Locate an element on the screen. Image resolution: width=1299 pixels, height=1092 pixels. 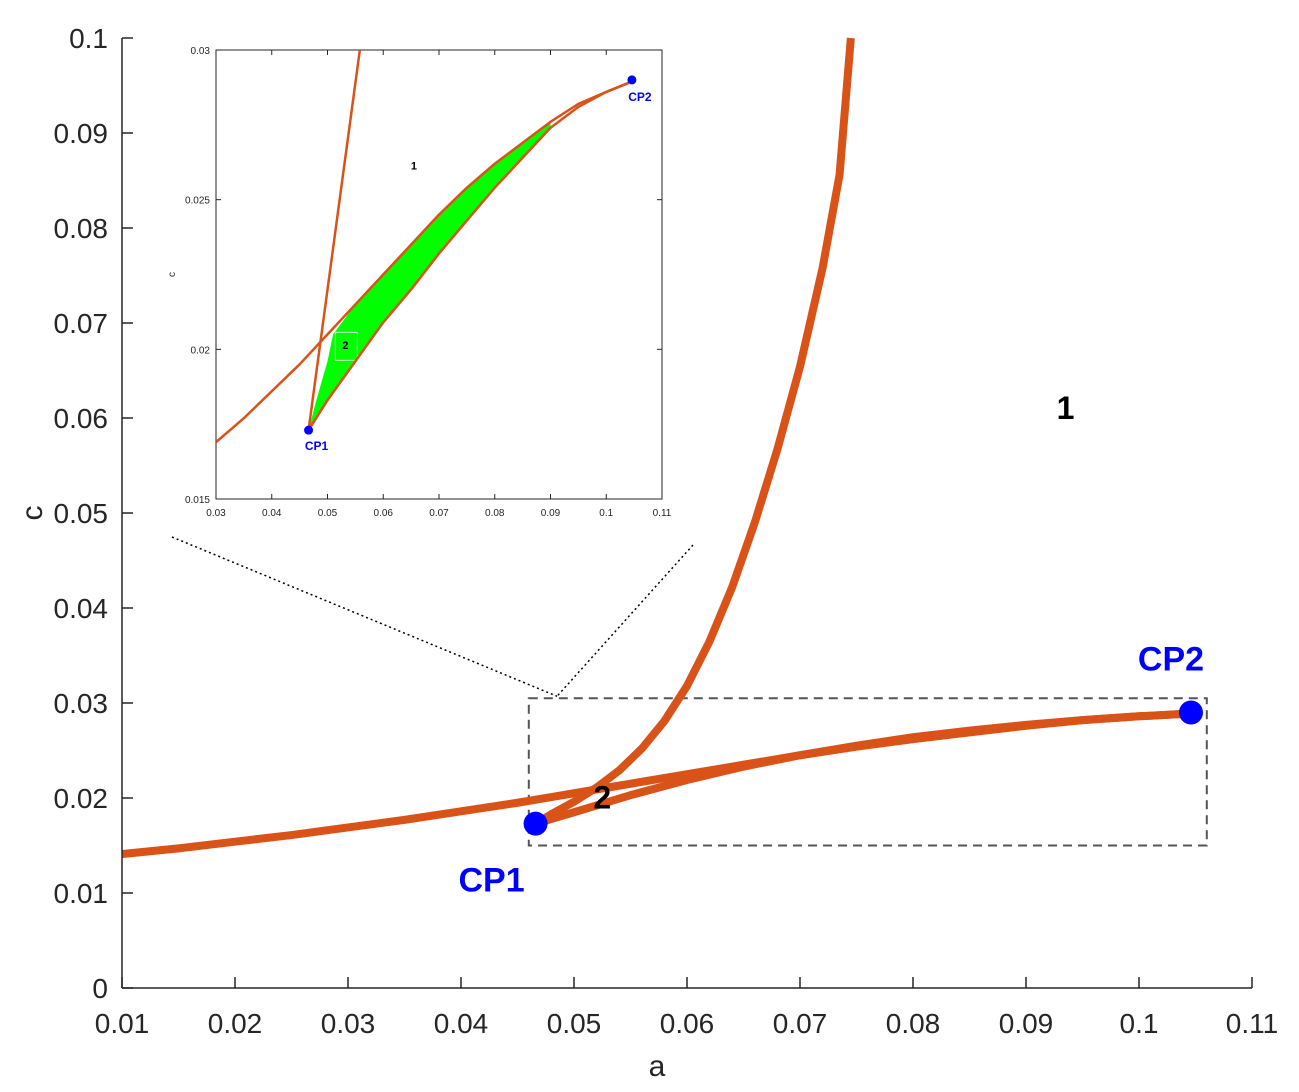
inset-frame is located at coordinates (439, 274).